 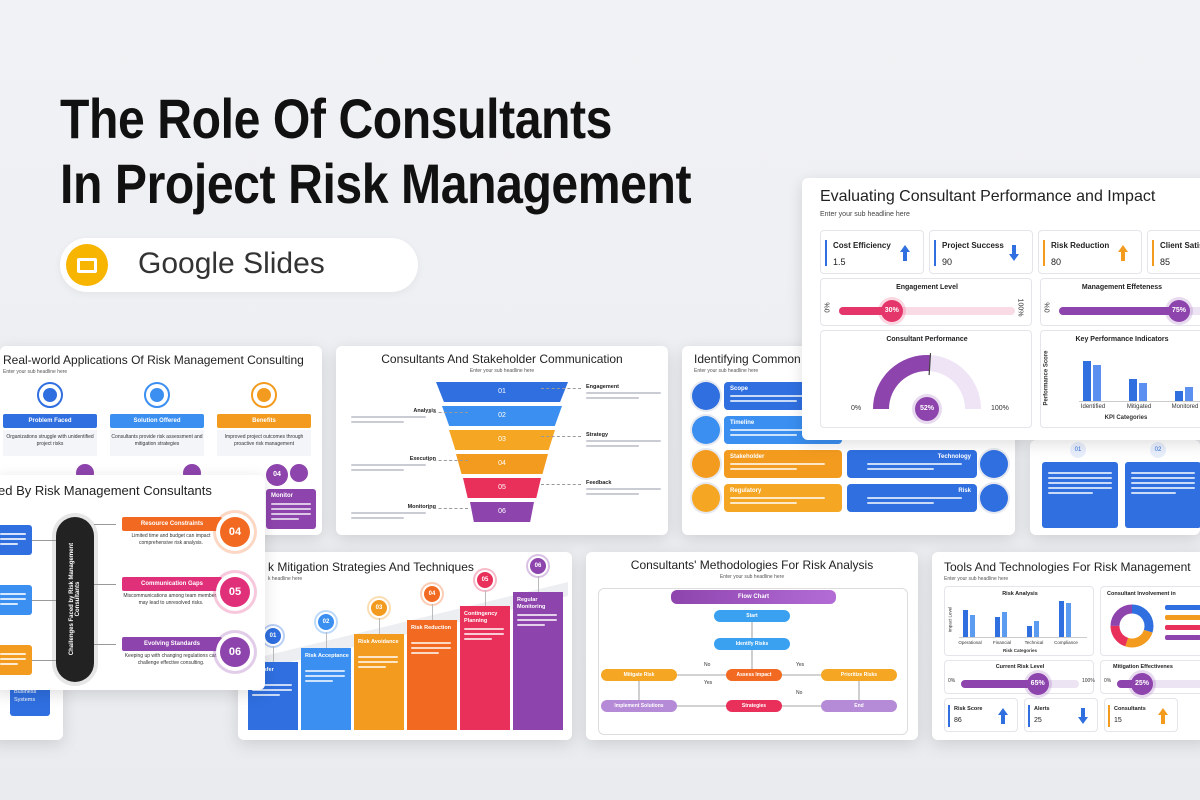 I want to click on marker: 02, so click(x=1158, y=450).